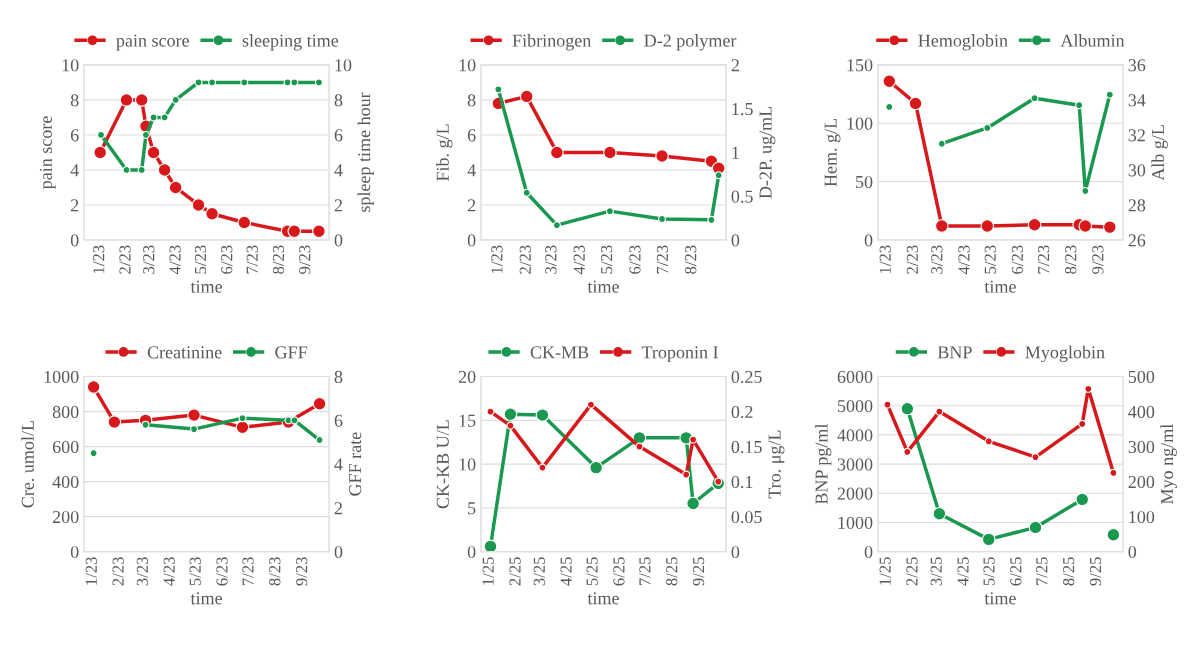  What do you see at coordinates (467, 376) in the screenshot?
I see `y-tick-label: 20` at bounding box center [467, 376].